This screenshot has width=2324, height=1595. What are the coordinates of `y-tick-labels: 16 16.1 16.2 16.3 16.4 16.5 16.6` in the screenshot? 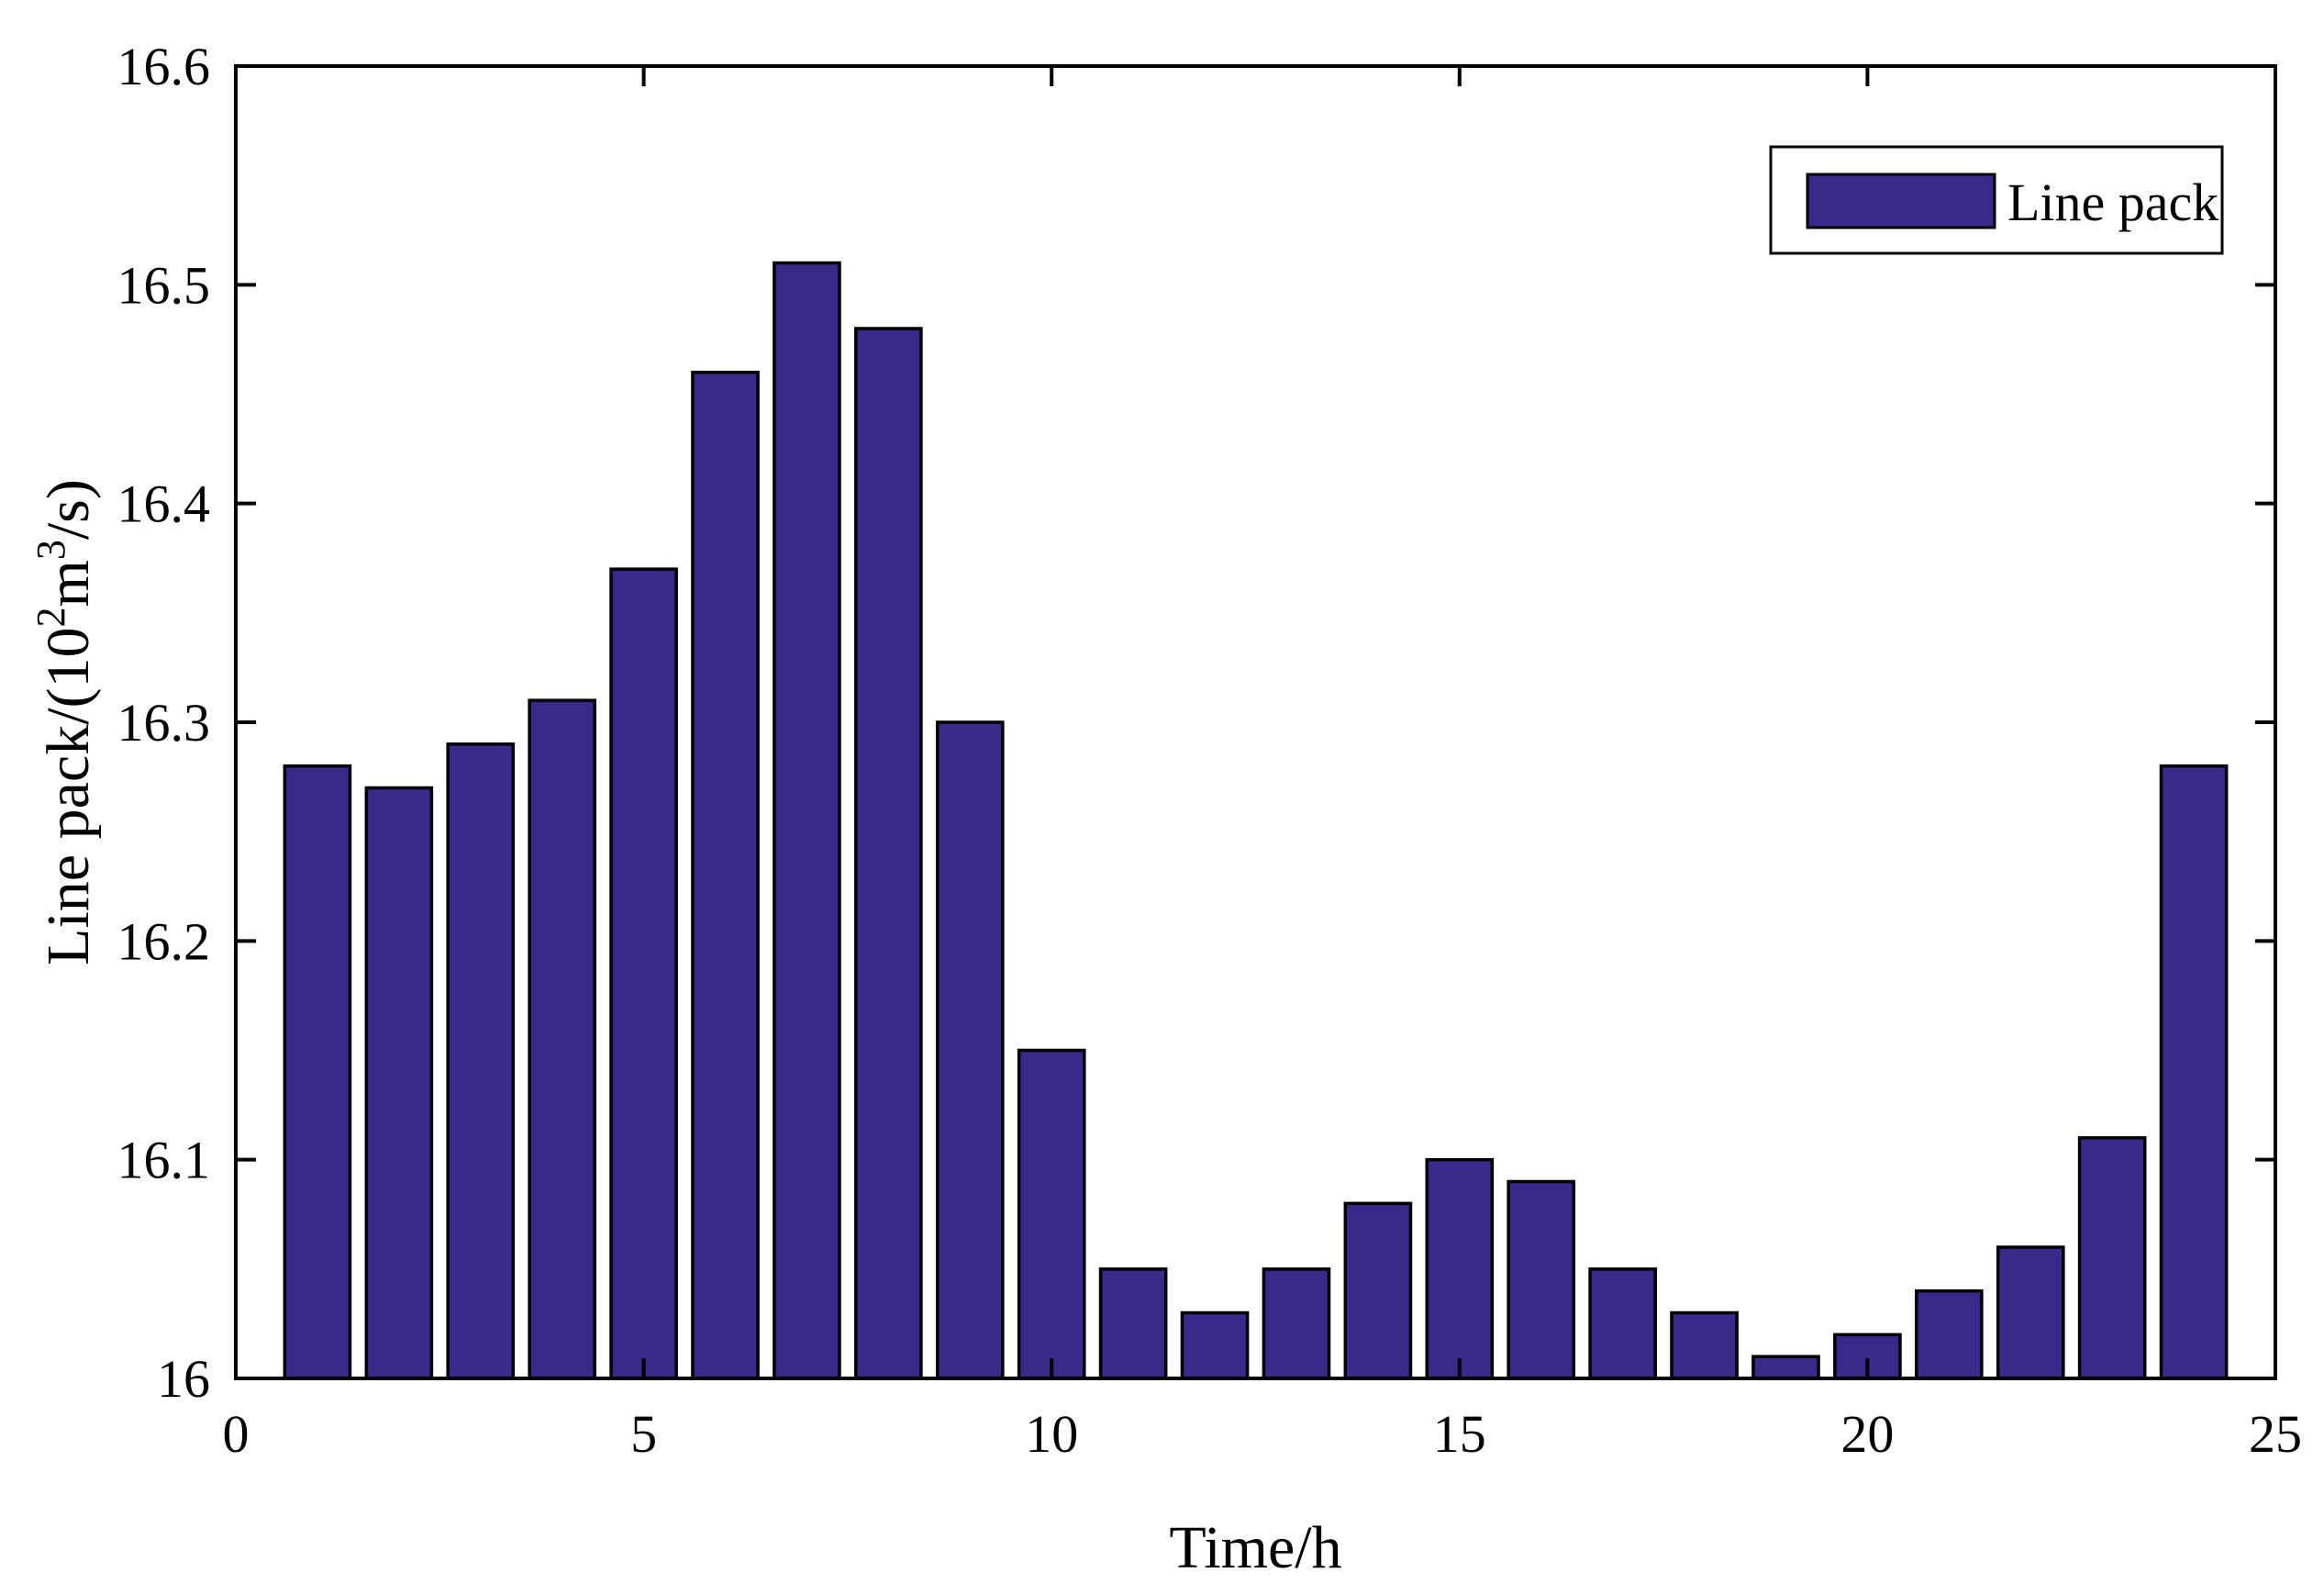 It's located at (164, 723).